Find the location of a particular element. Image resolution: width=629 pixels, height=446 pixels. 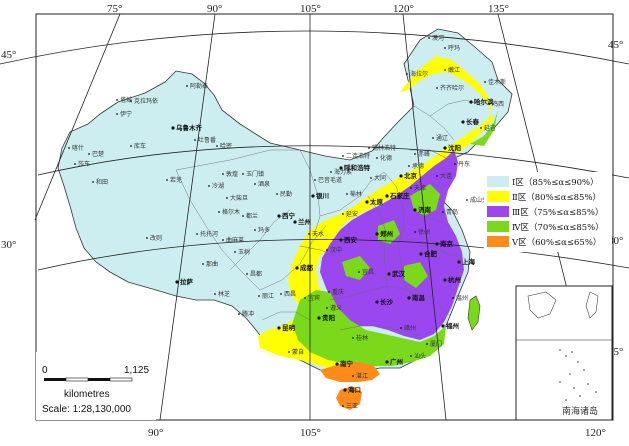

city-label: 昆明 is located at coordinates (289, 327).